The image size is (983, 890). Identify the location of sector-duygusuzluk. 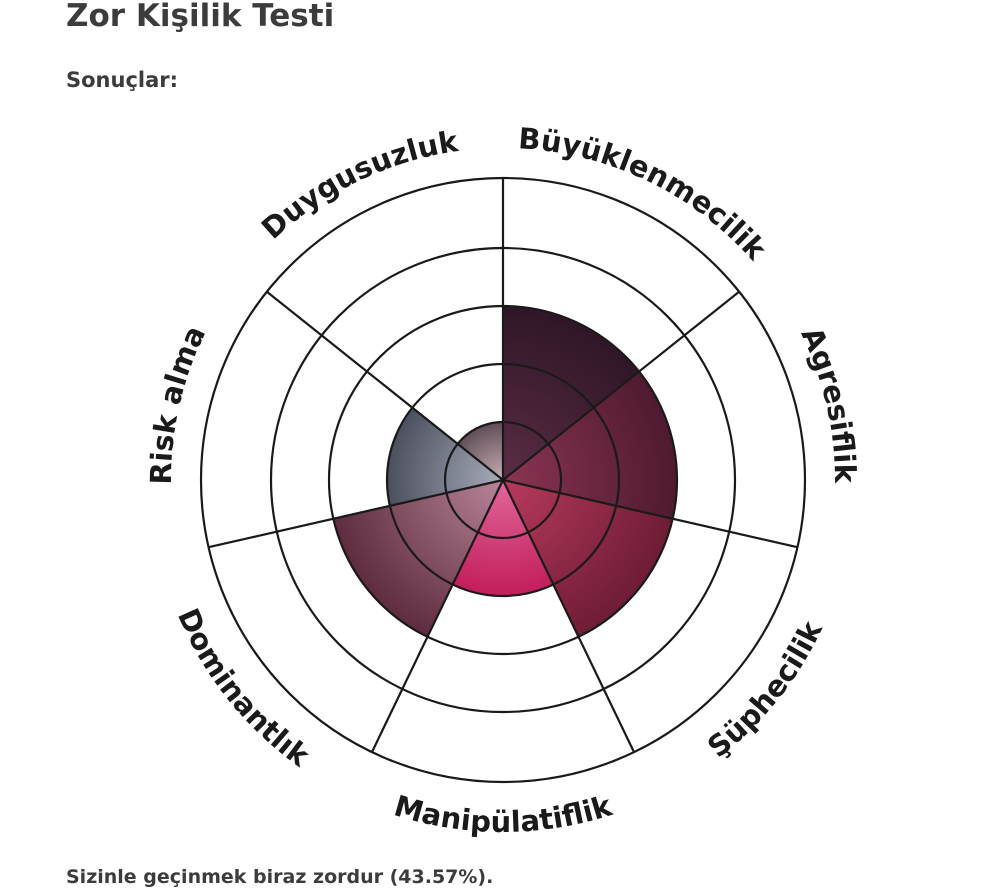
(480, 450).